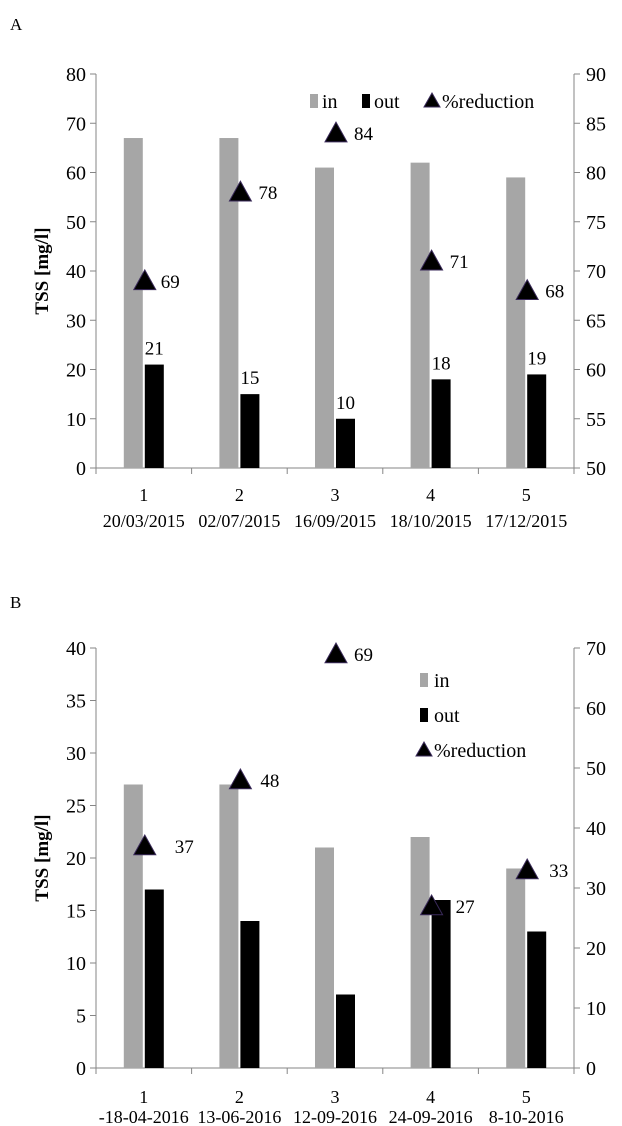 The height and width of the screenshot is (1126, 622). Describe the element at coordinates (239, 521) in the screenshot. I see `x-date-label: 02/07/2015` at that location.